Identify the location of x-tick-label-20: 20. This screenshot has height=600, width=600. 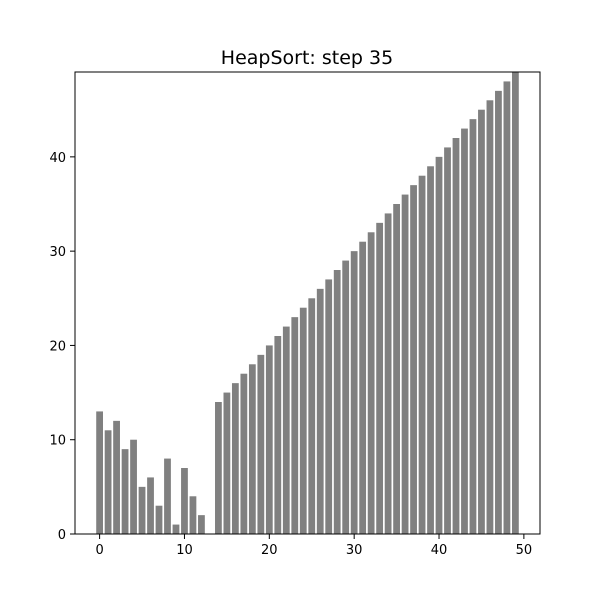
(269, 550).